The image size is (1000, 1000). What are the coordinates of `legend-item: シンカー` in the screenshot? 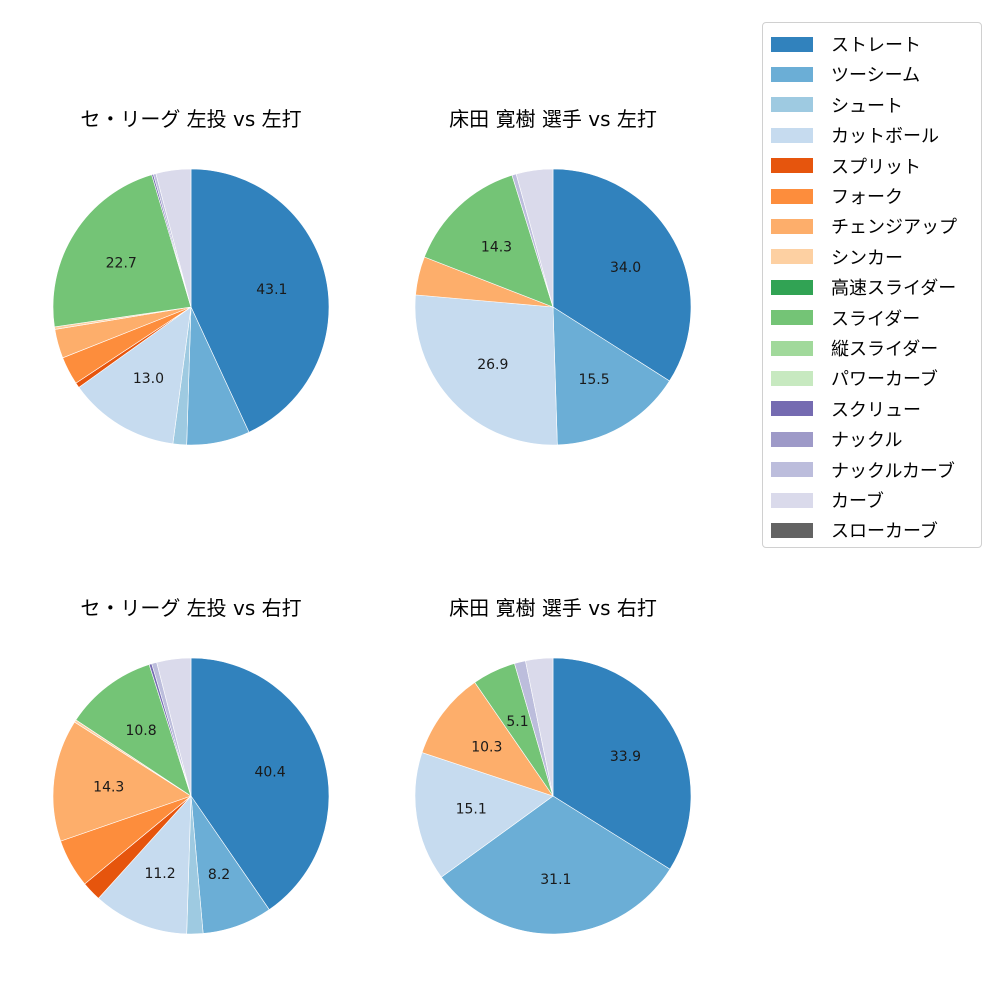 It's located at (837, 257).